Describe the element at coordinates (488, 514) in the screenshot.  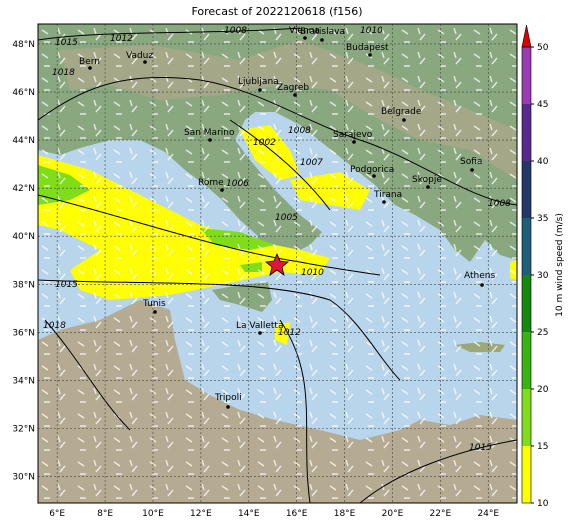
I see `lon-tick-label: 24°E` at that location.